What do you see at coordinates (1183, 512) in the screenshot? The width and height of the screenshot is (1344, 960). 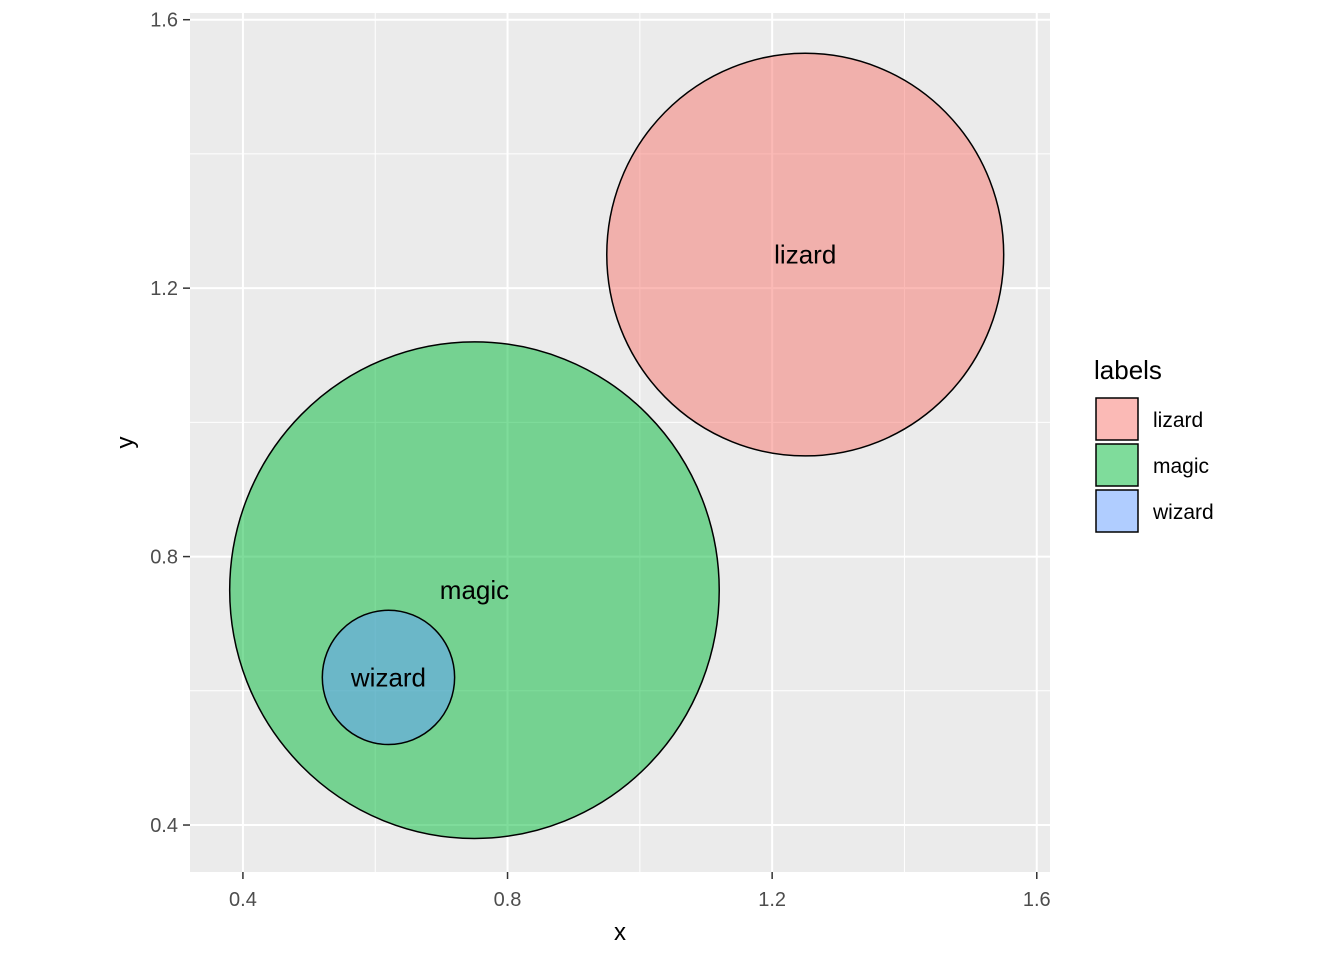 I see `legend-label-wizard: wizard` at bounding box center [1183, 512].